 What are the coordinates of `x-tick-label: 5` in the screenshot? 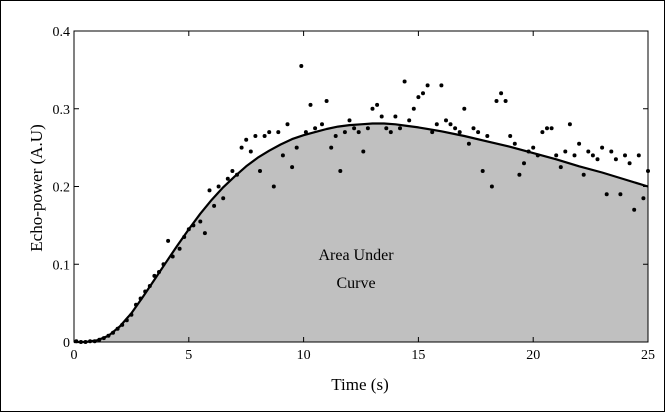 It's located at (188, 355).